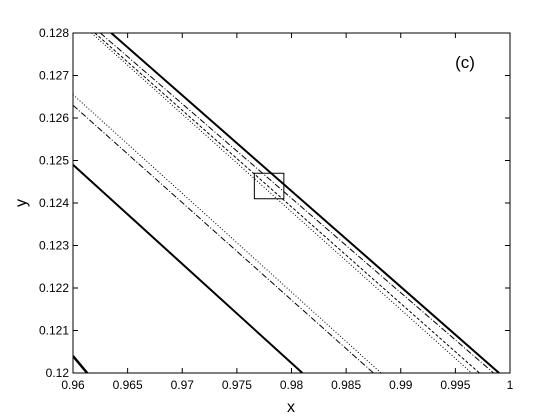  Describe the element at coordinates (73, 385) in the screenshot. I see `x-tick-label: 0.96` at that location.